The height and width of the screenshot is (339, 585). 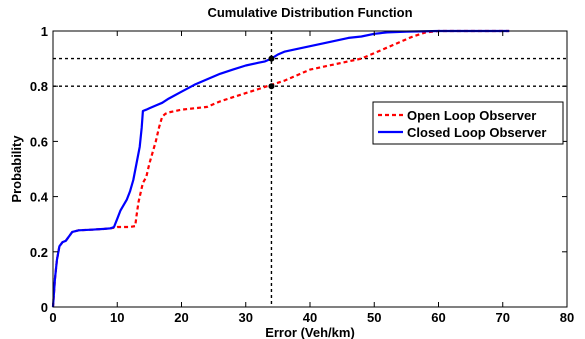 I want to click on x-tick-label: 70, so click(x=503, y=317).